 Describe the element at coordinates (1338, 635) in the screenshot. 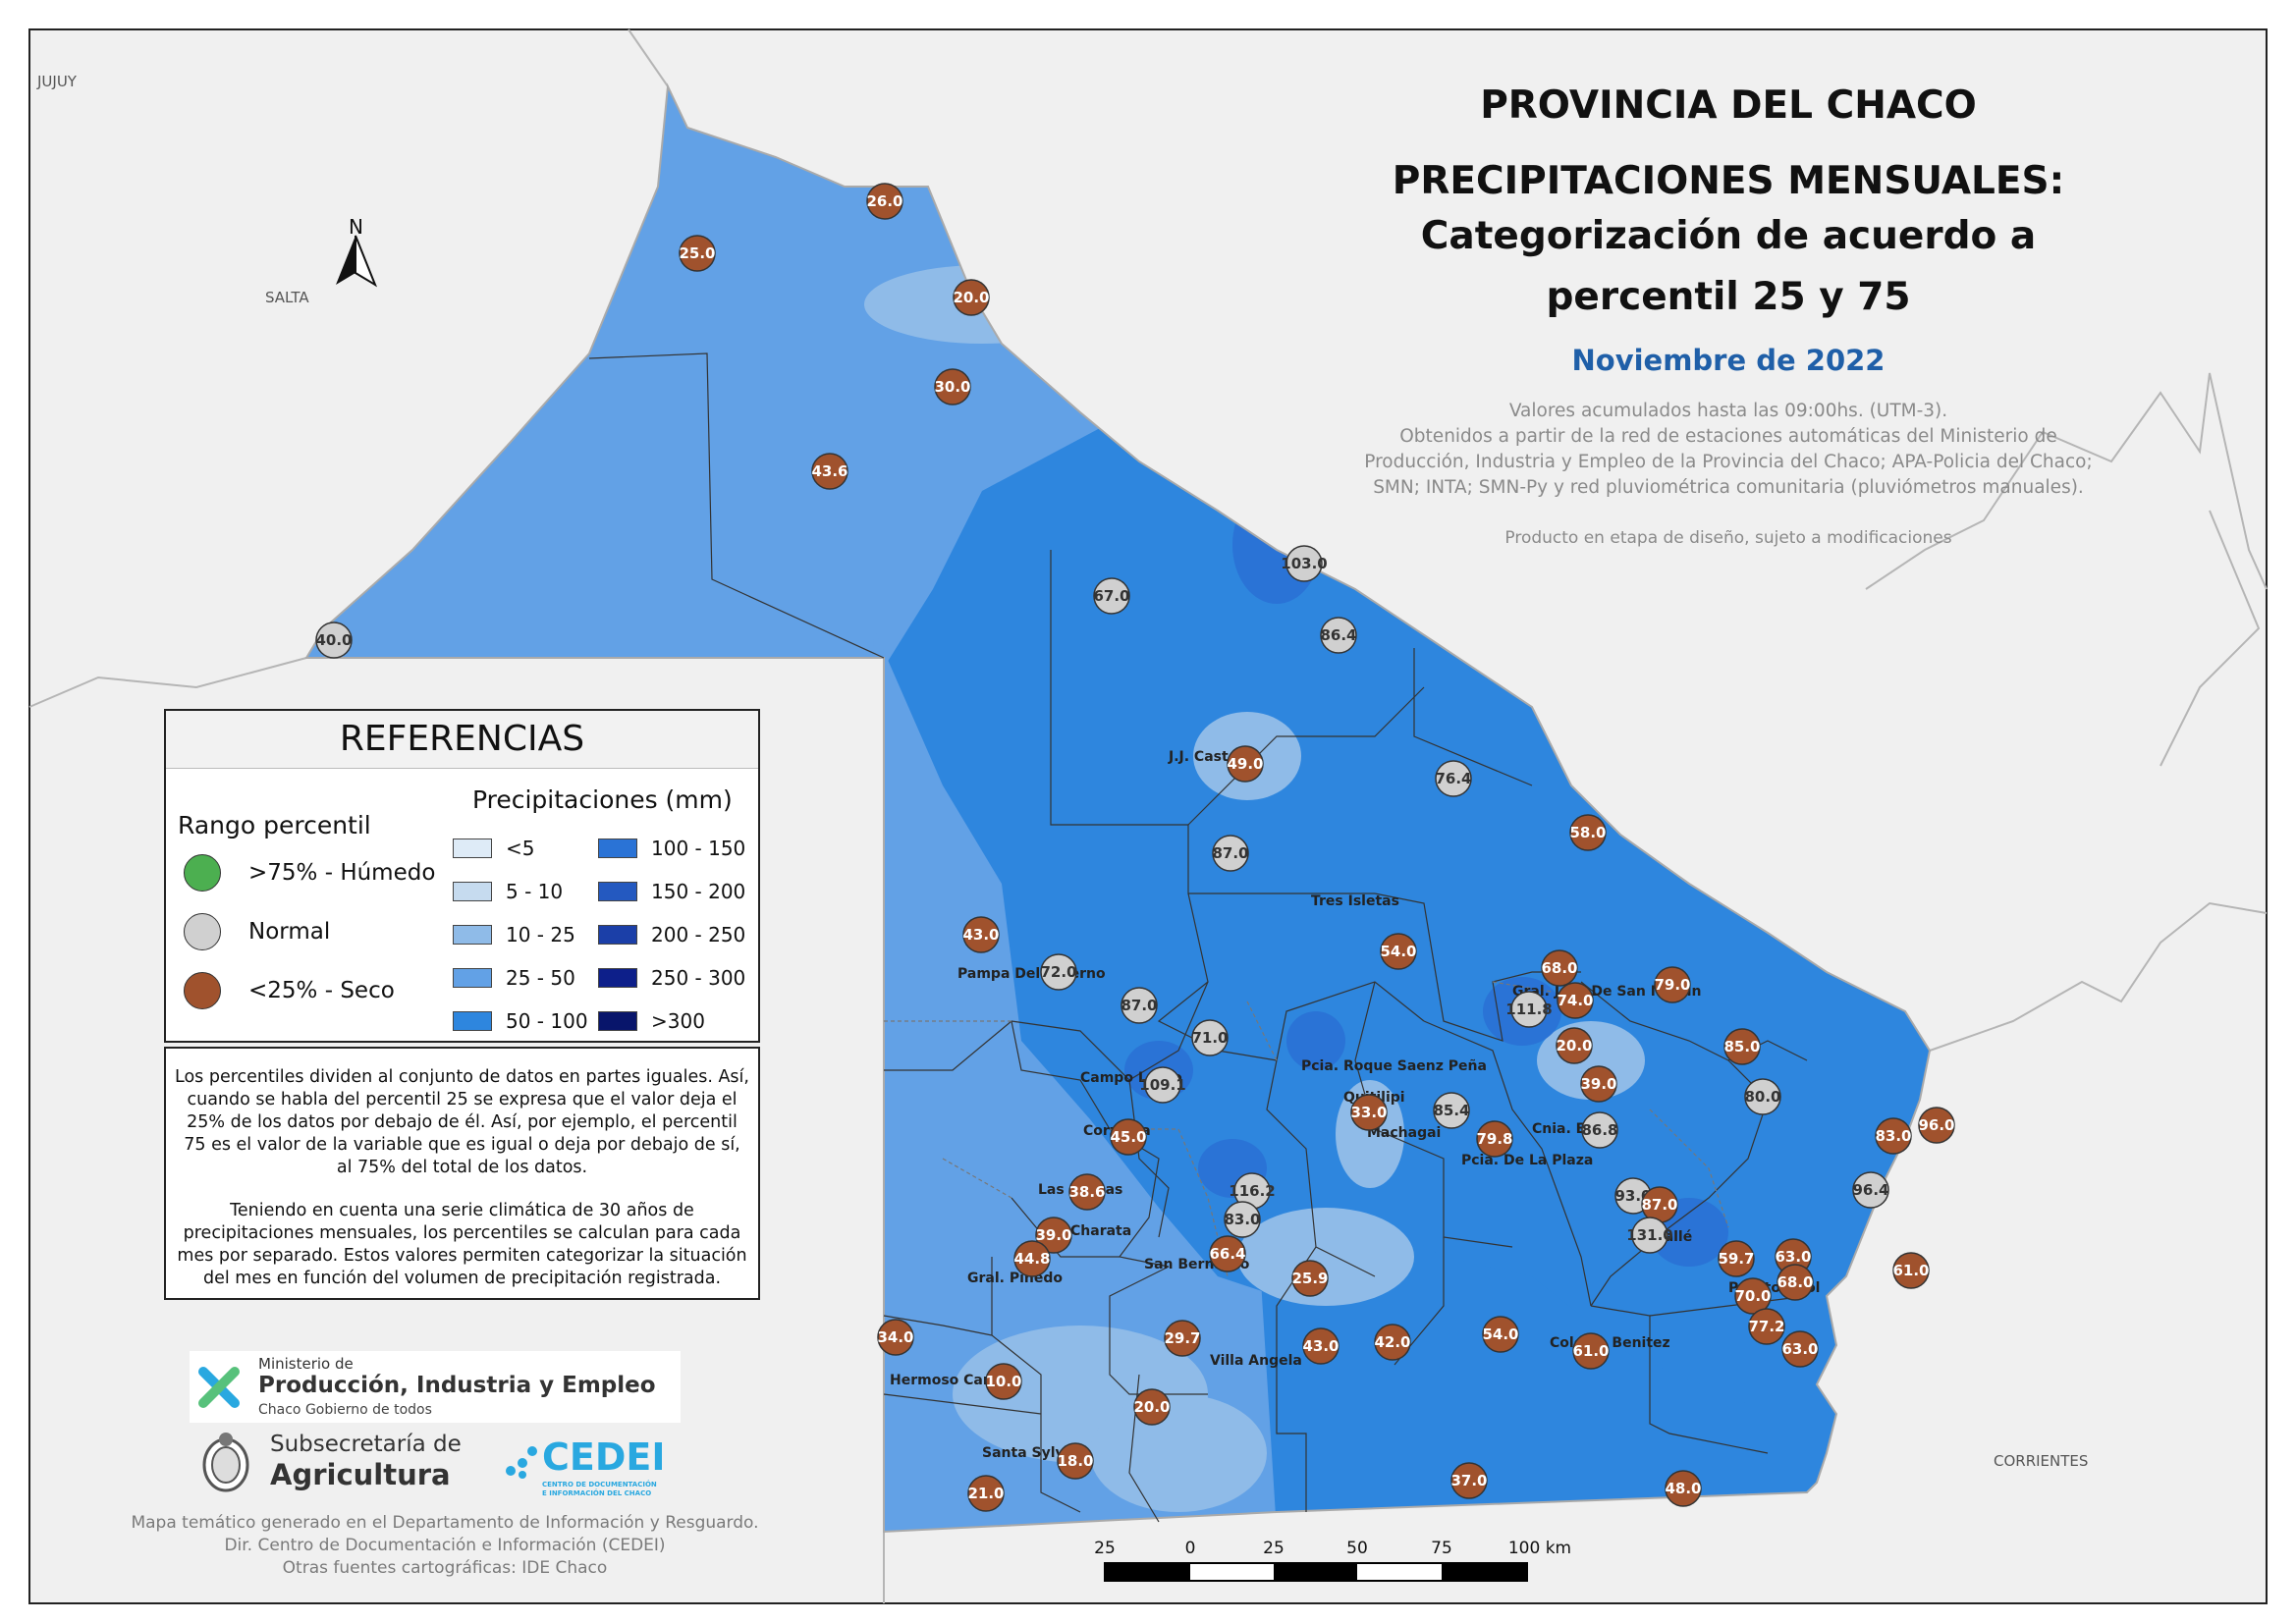

I see `station-marker: 86.4` at that location.